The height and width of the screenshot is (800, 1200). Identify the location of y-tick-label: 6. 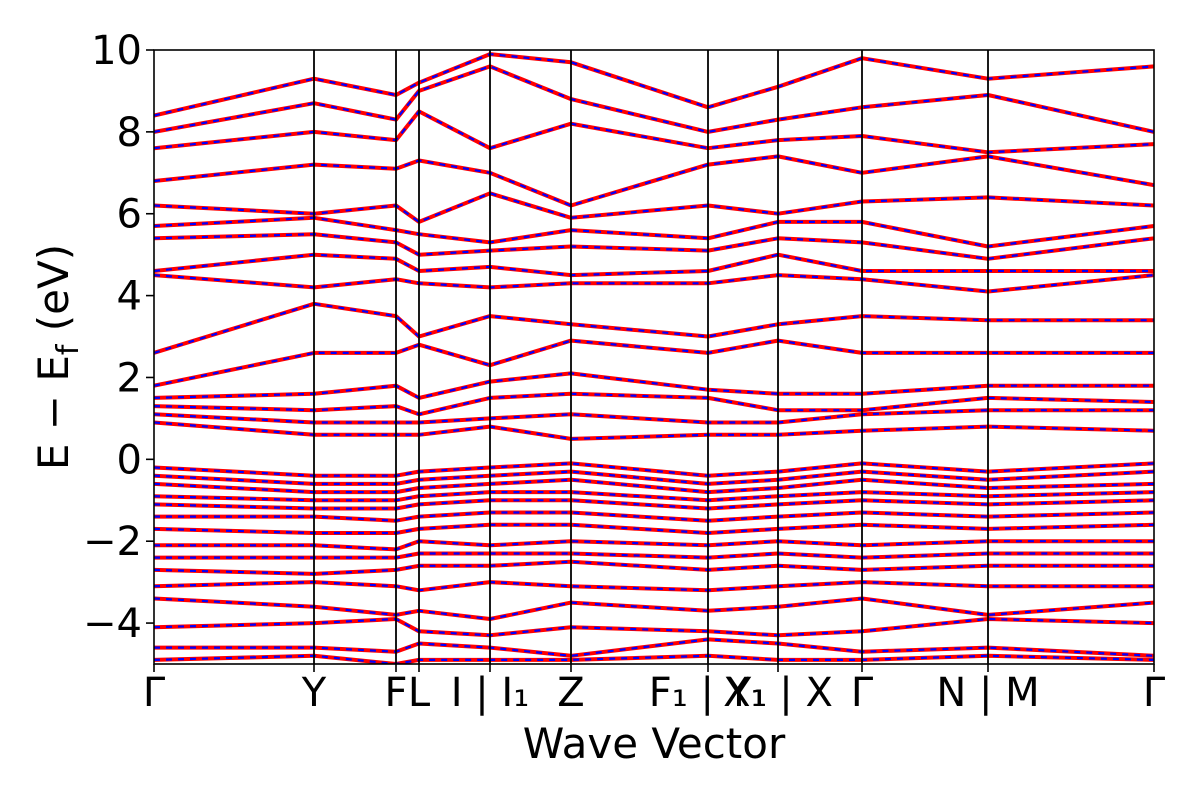
(129, 215).